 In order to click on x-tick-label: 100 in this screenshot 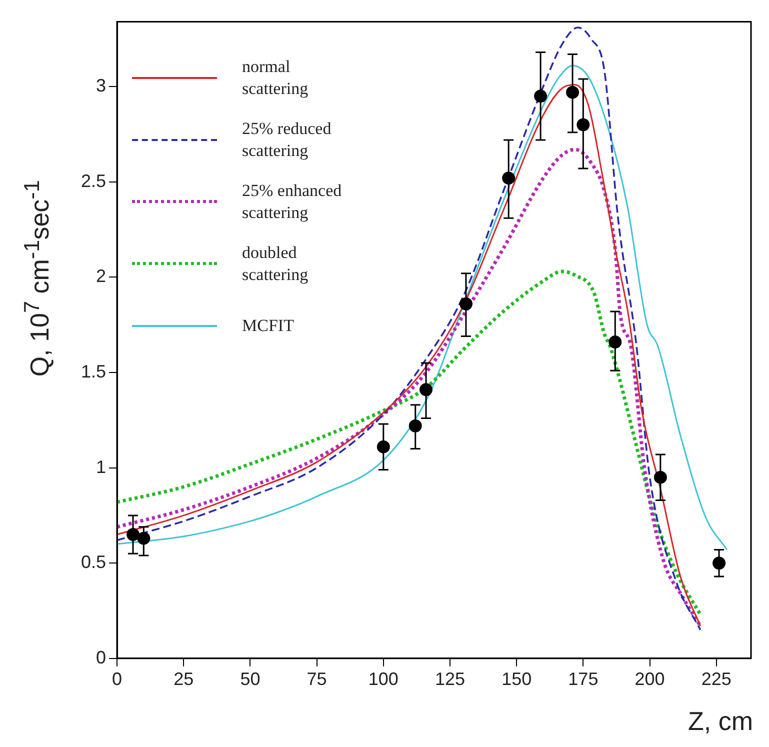, I will do `click(383, 679)`.